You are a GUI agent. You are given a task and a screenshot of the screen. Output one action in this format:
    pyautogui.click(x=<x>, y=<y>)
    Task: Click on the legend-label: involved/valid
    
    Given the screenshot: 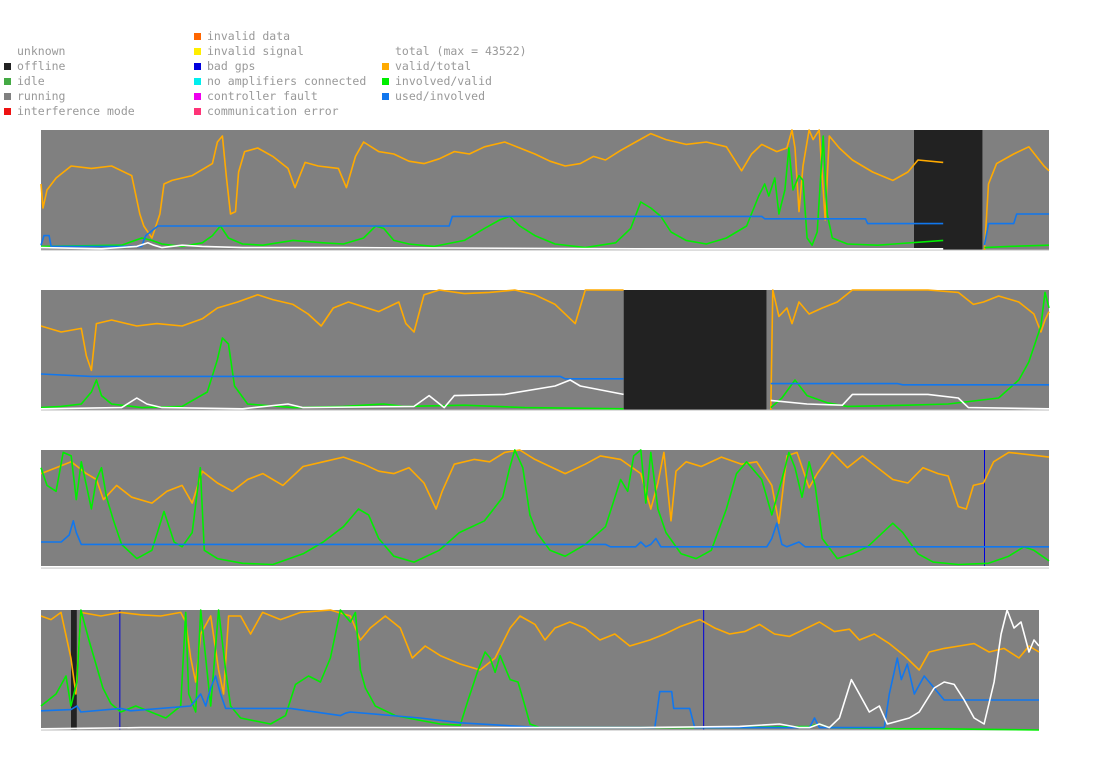 What is the action you would take?
    pyautogui.click(x=443, y=81)
    